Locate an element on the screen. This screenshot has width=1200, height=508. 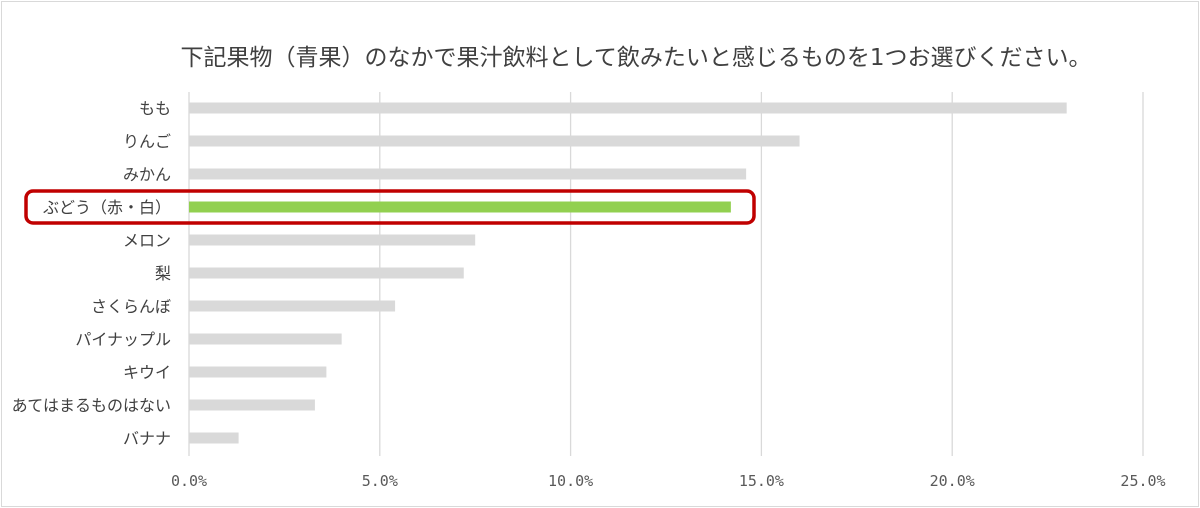
category-label: もも is located at coordinates (155, 108).